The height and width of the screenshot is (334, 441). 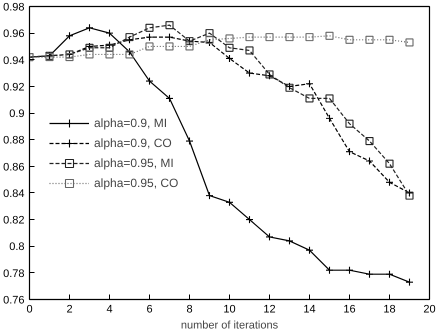 What do you see at coordinates (14, 274) in the screenshot?
I see `y-tick-label: 0.78` at bounding box center [14, 274].